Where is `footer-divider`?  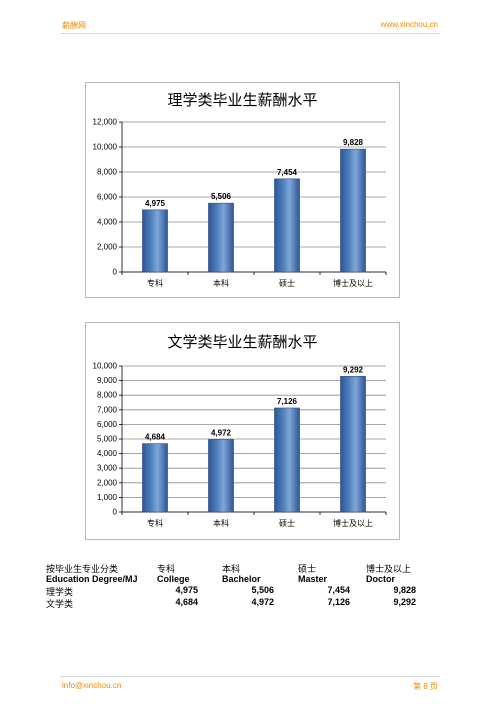 footer-divider is located at coordinates (250, 676).